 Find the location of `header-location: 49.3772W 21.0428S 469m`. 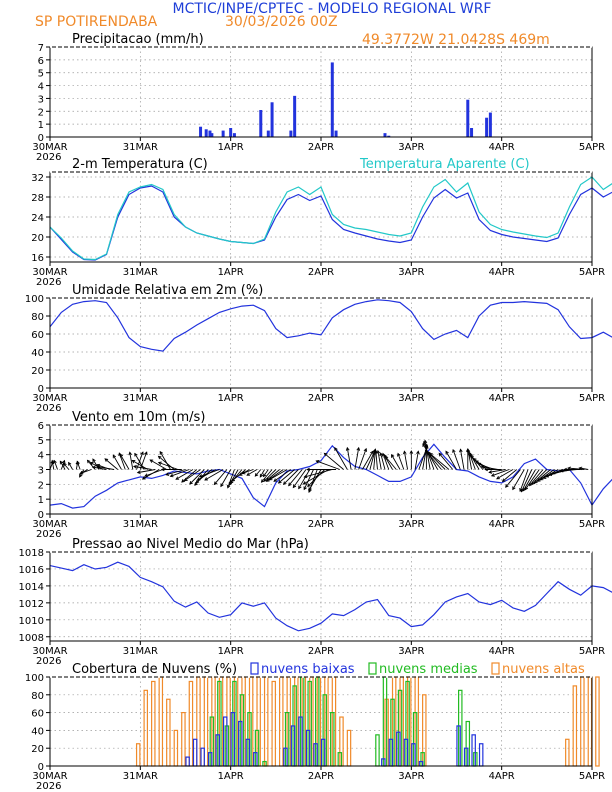

header-location: 49.3772W 21.0428S 469m is located at coordinates (456, 40).